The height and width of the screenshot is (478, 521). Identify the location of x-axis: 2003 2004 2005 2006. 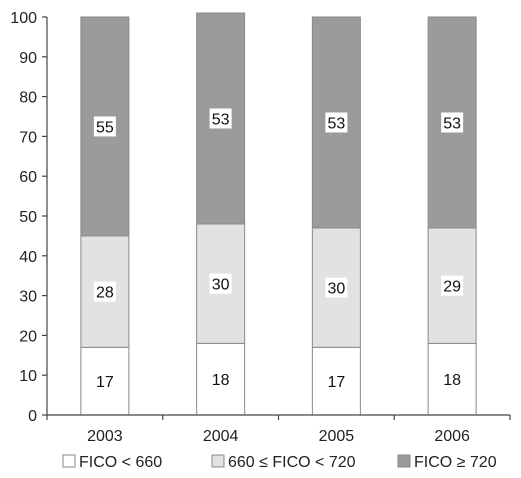
(278, 429).